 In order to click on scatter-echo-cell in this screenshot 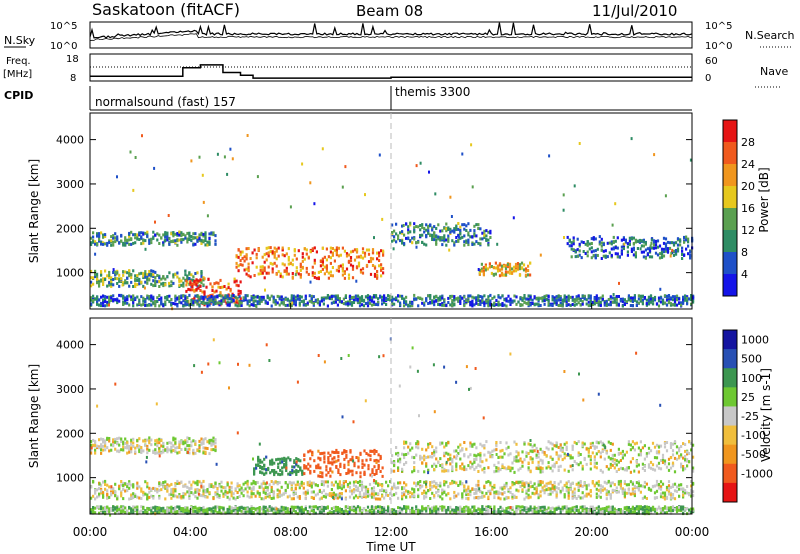, I will do `click(579, 143)`.